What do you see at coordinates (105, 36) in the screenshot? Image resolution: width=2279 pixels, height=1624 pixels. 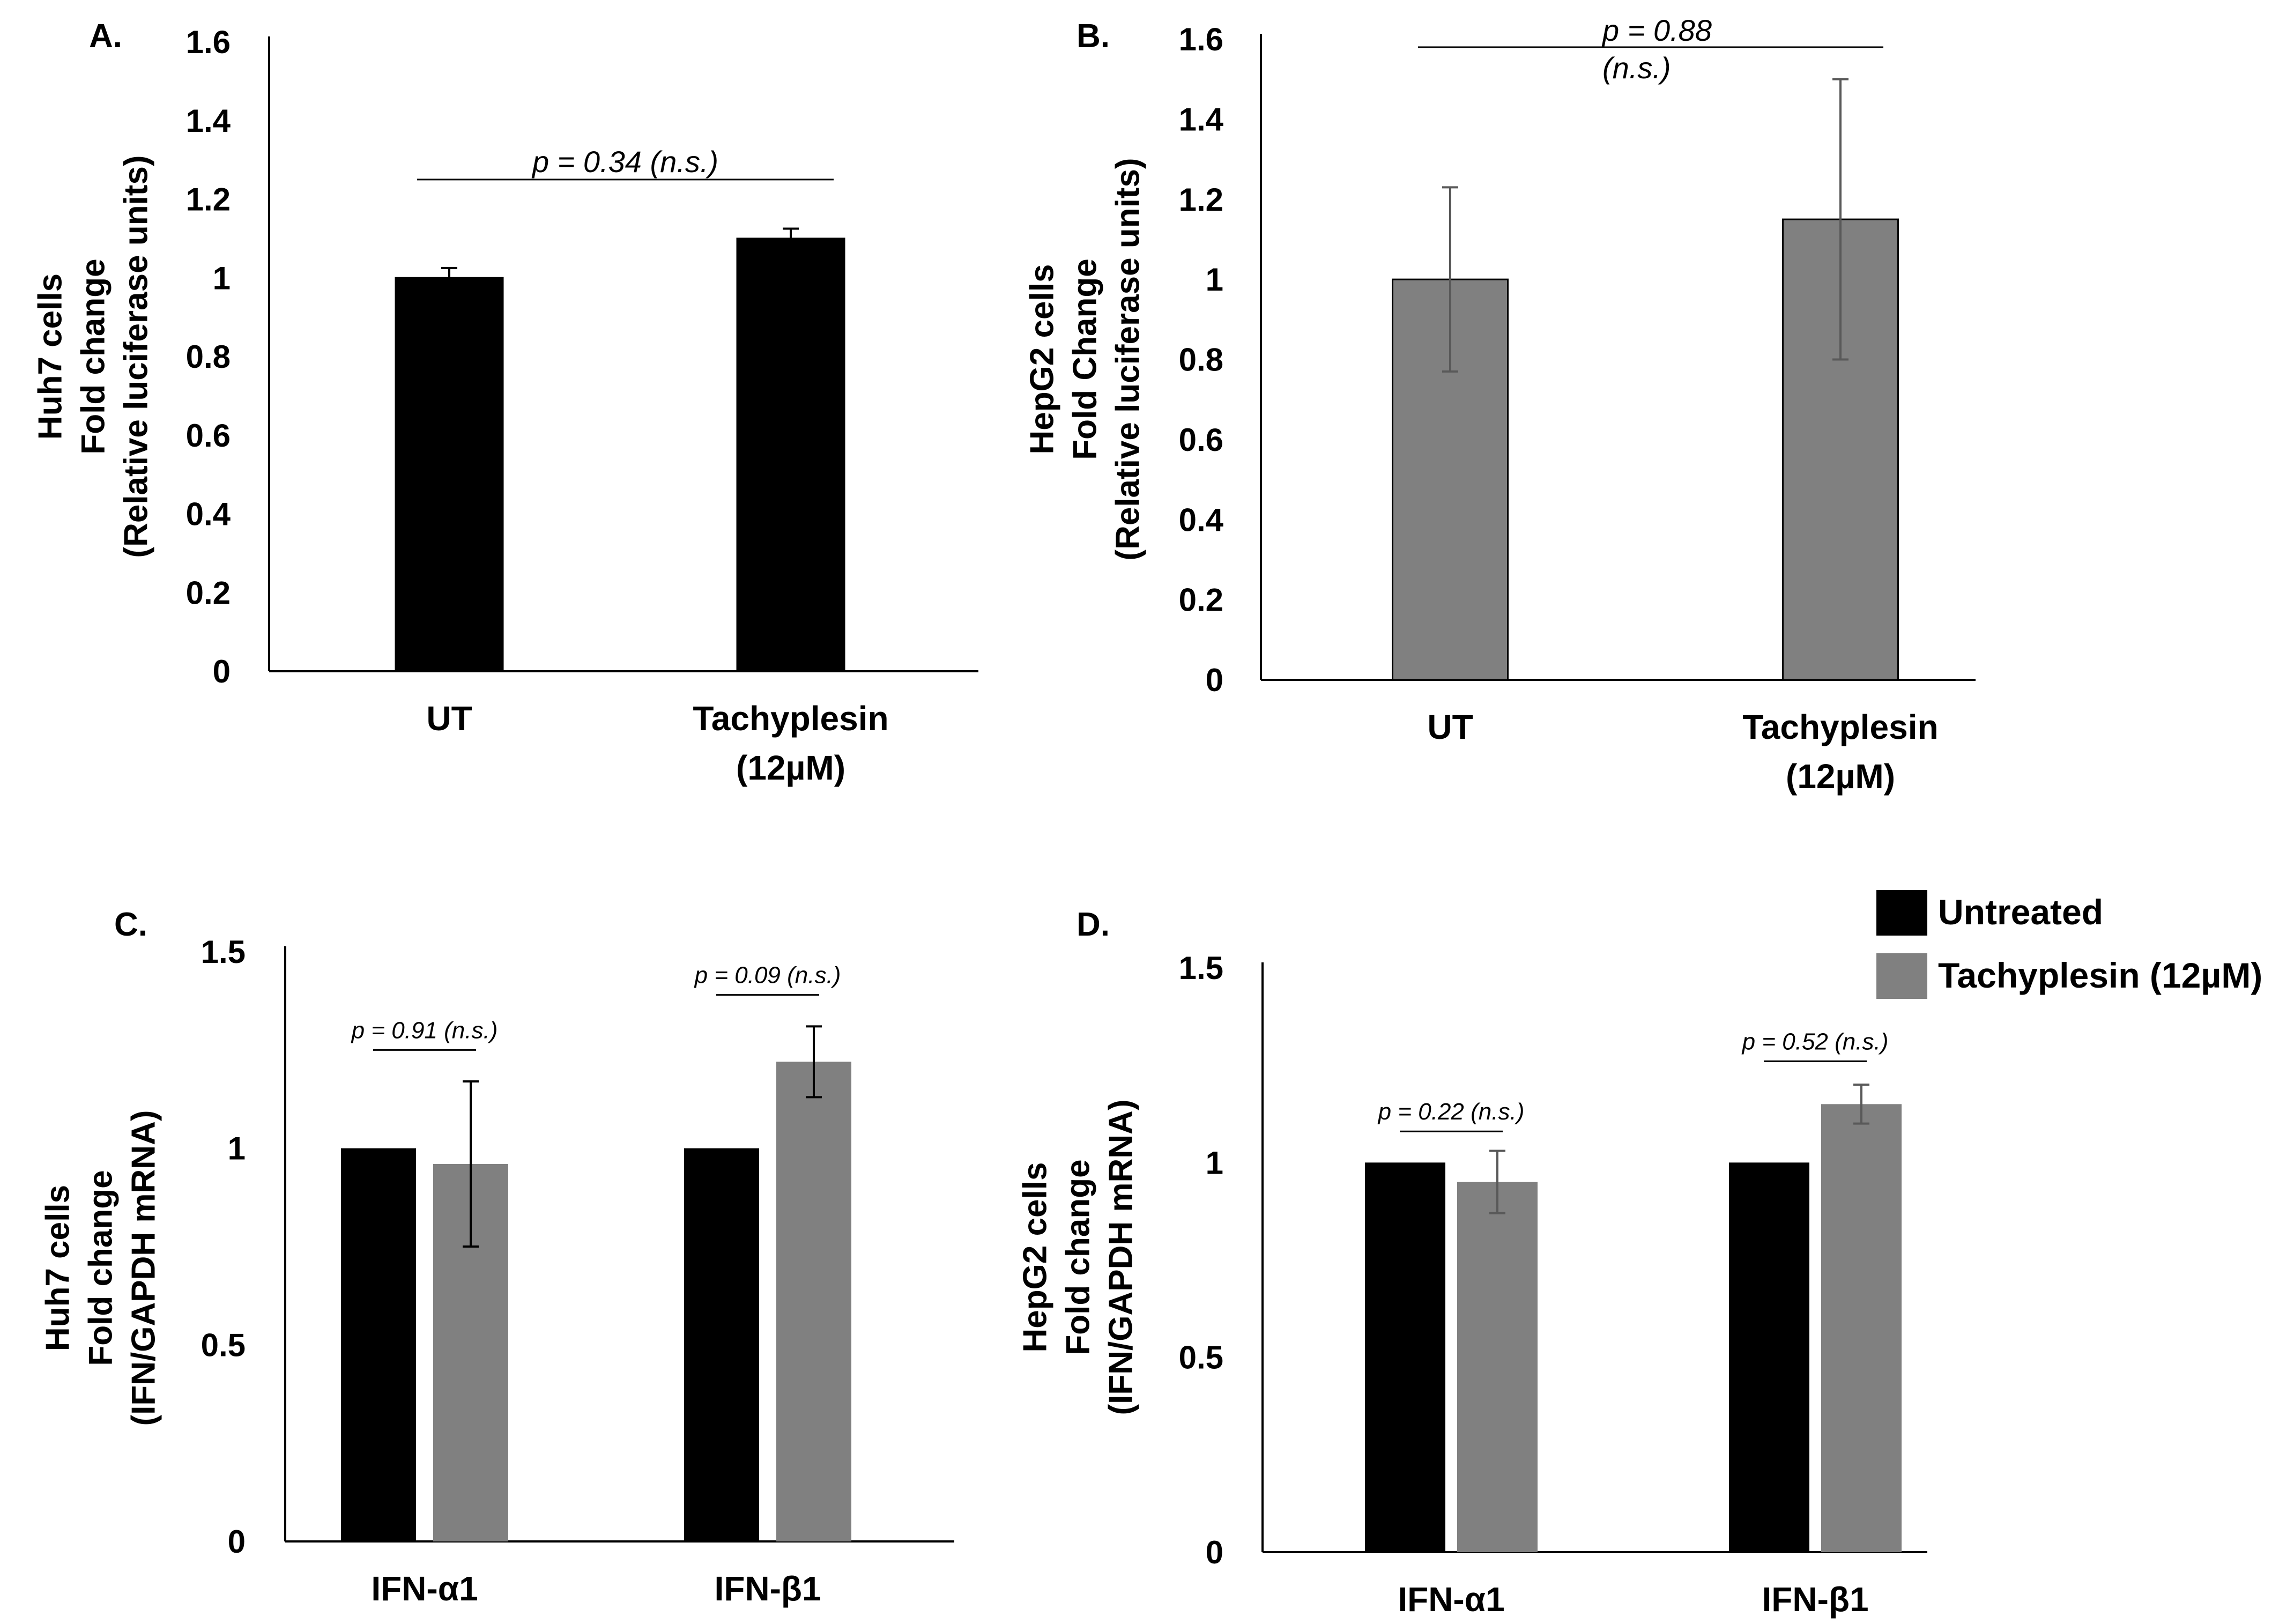 I see `panel-label: A.` at bounding box center [105, 36].